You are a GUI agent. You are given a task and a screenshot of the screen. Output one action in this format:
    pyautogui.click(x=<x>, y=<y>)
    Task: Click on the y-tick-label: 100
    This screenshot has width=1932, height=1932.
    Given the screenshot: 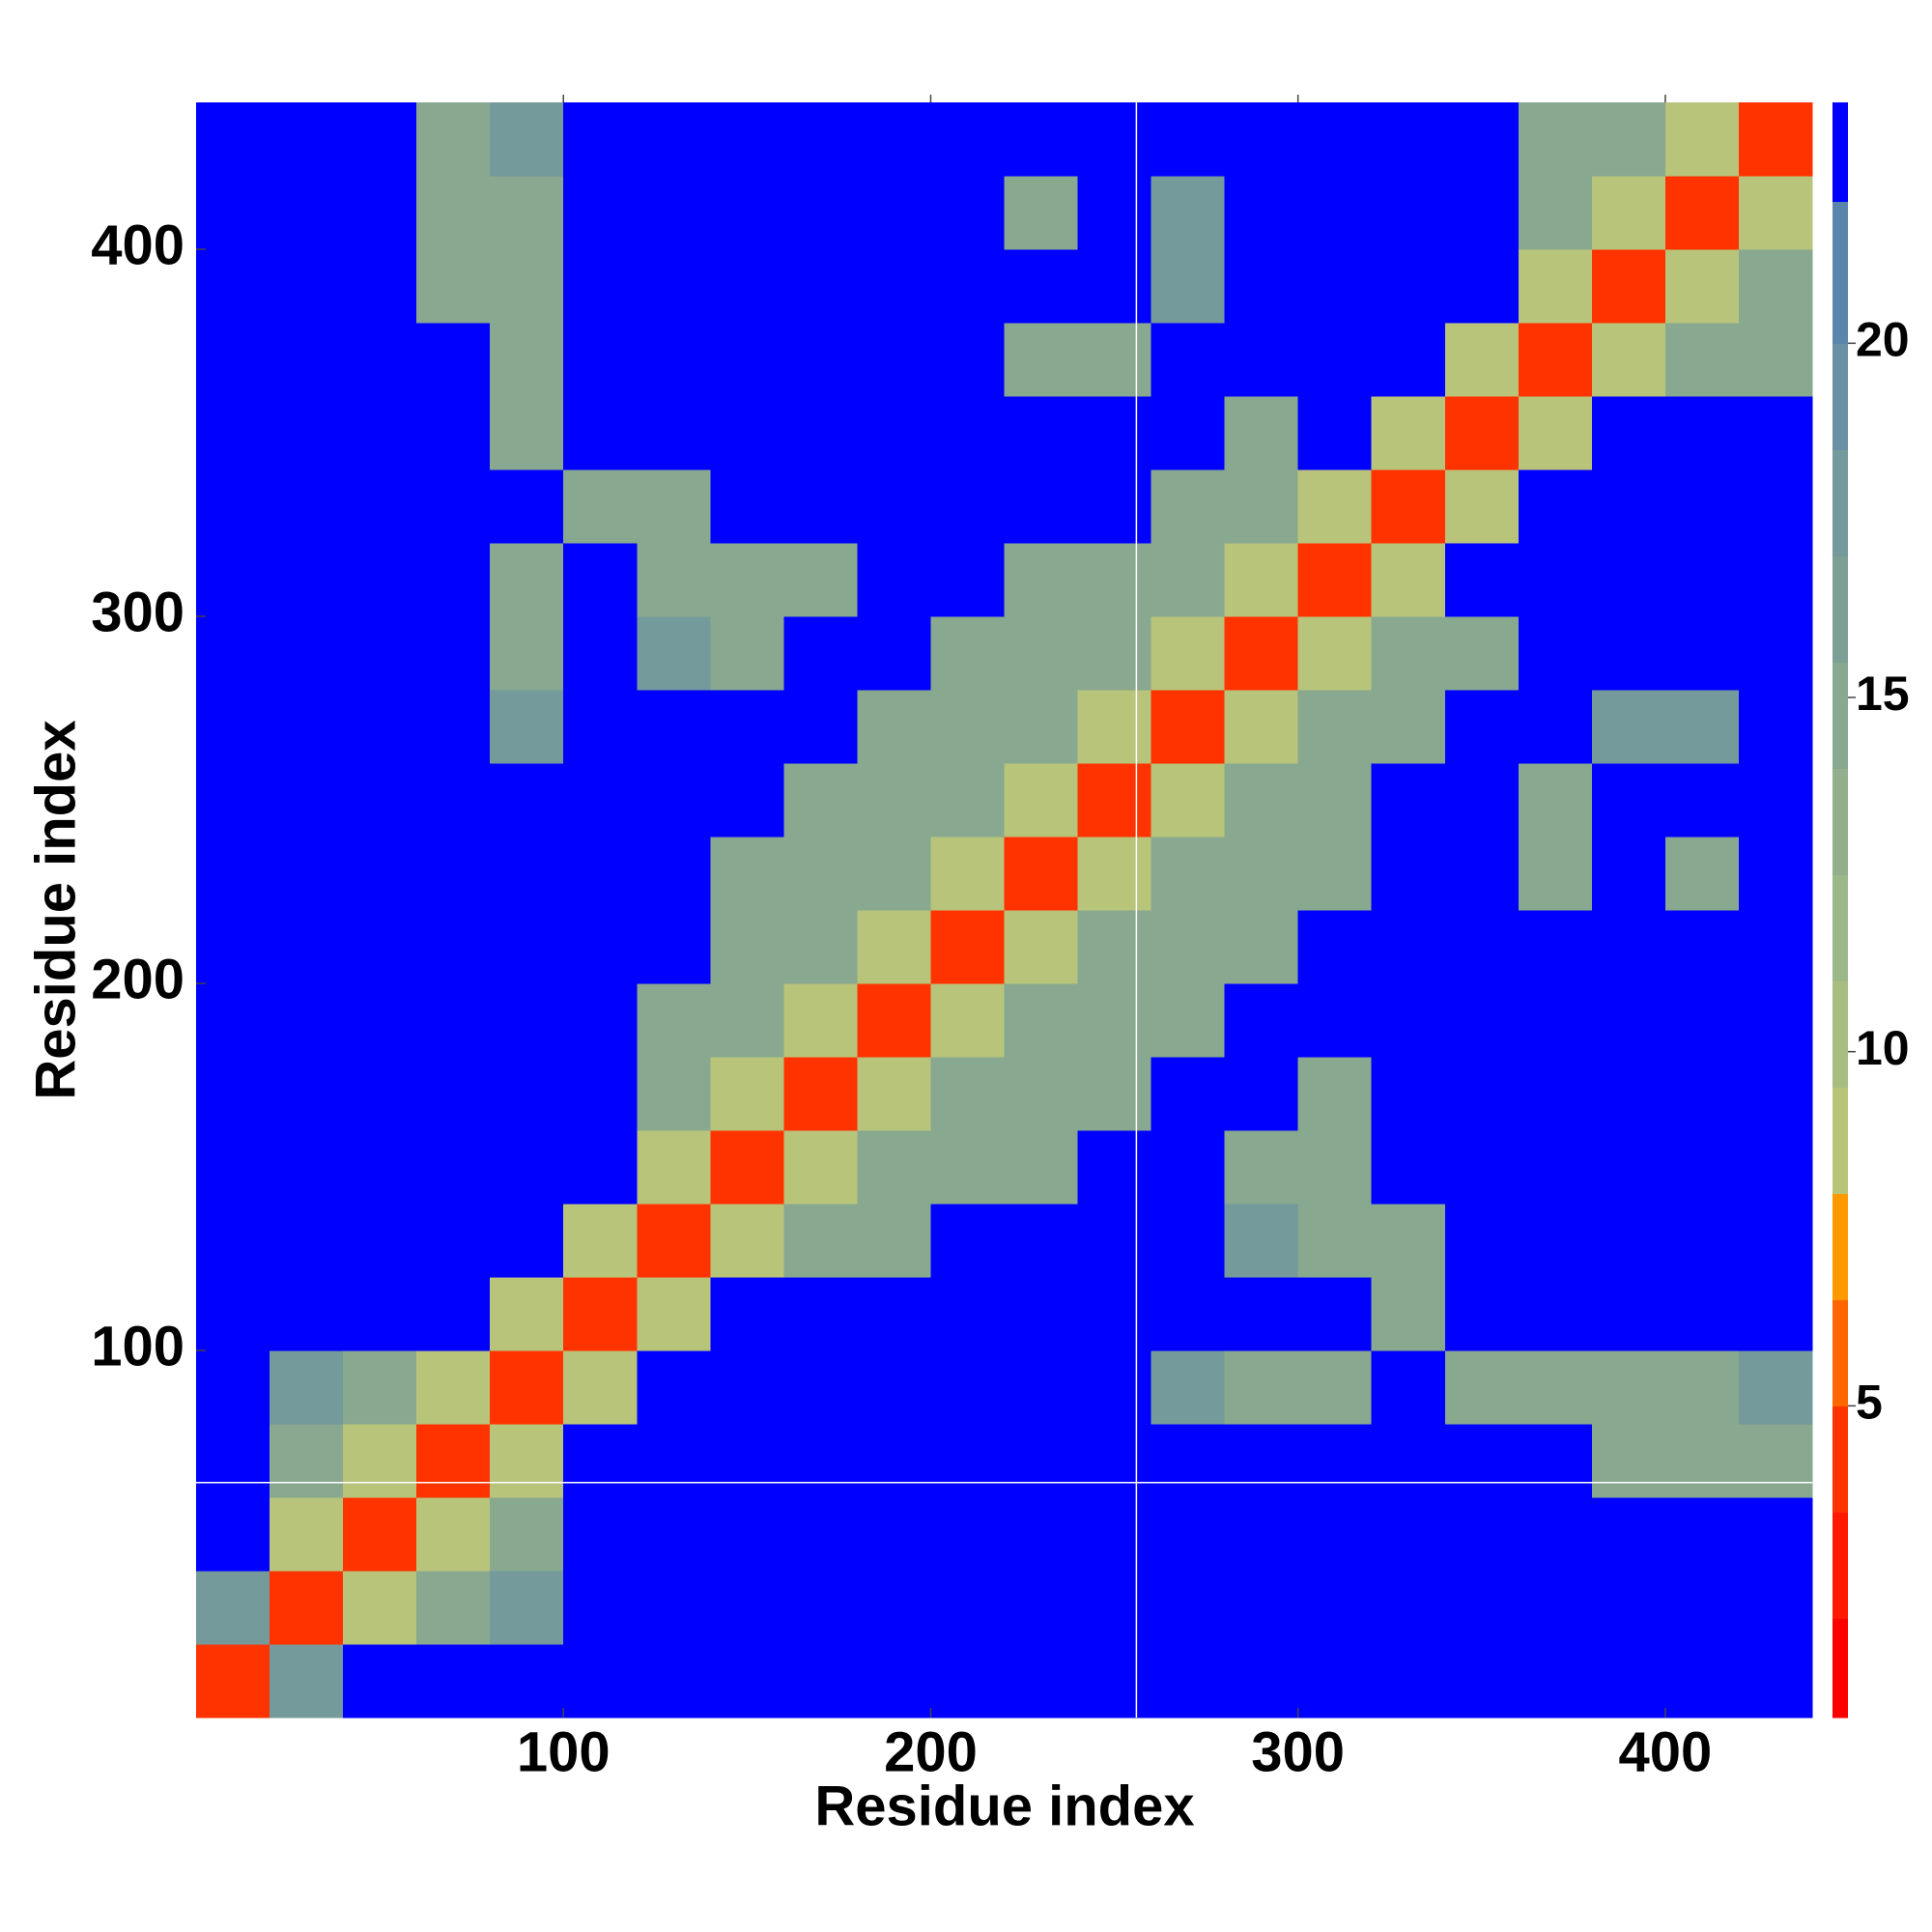 What is the action you would take?
    pyautogui.click(x=138, y=1346)
    